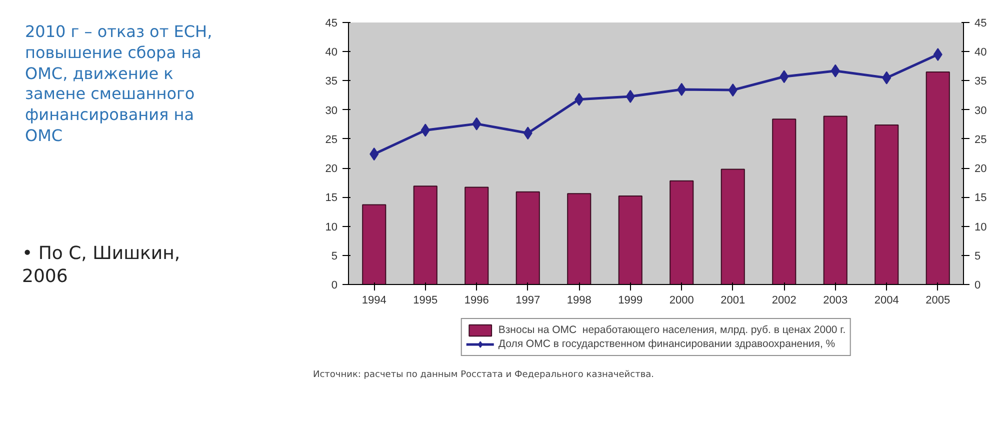 This screenshot has height=430, width=999. I want to click on y2-tick-label: 0, so click(977, 286).